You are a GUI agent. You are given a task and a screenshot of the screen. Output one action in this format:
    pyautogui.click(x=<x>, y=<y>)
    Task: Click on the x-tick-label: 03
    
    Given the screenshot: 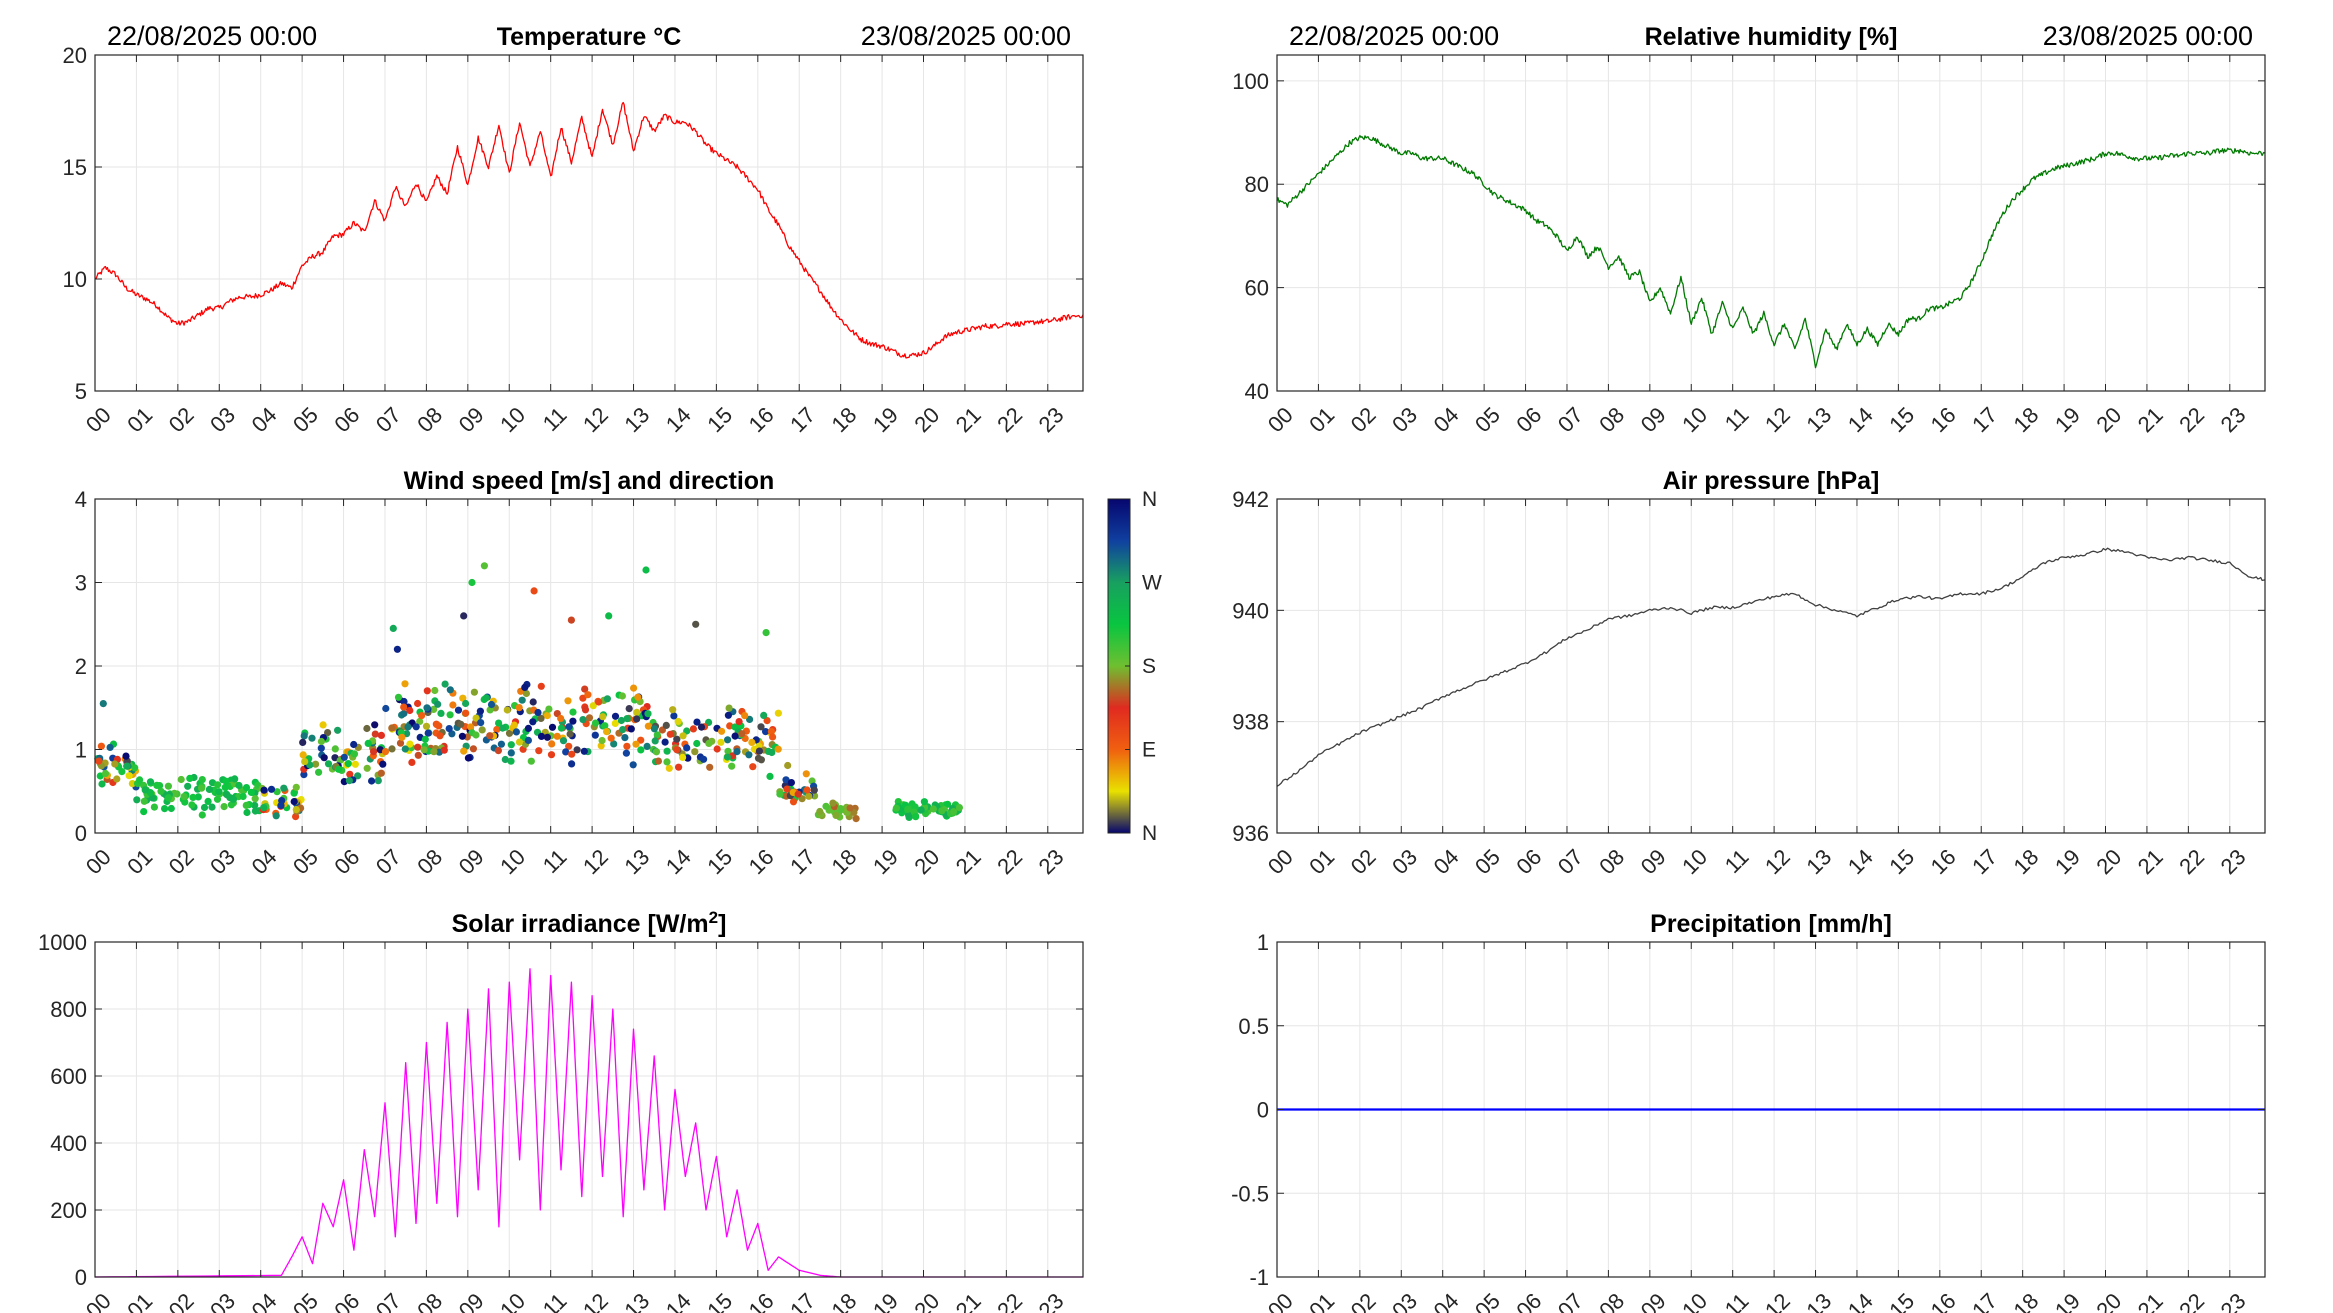 What is the action you would take?
    pyautogui.click(x=222, y=1300)
    